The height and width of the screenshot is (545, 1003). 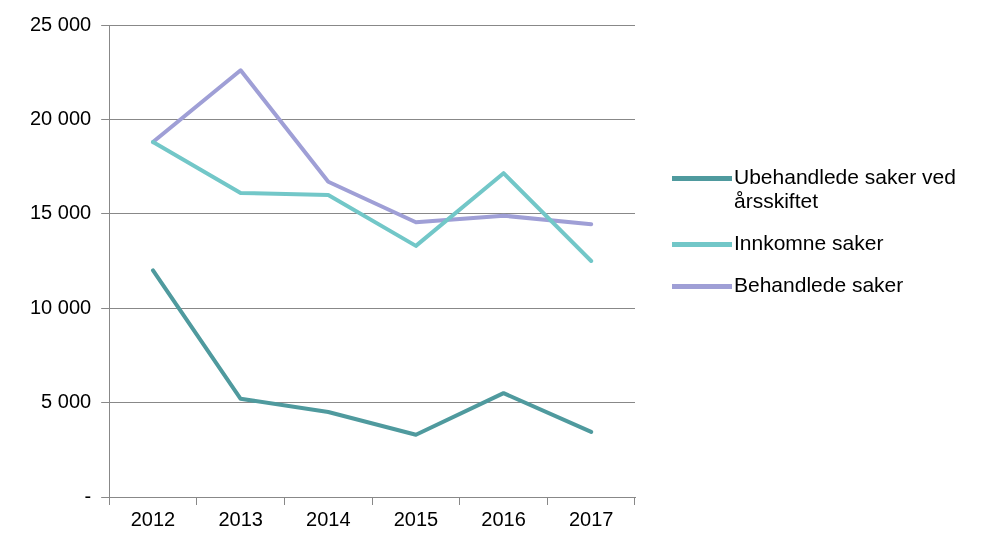 I want to click on x-tick-label: 2015, so click(x=416, y=518).